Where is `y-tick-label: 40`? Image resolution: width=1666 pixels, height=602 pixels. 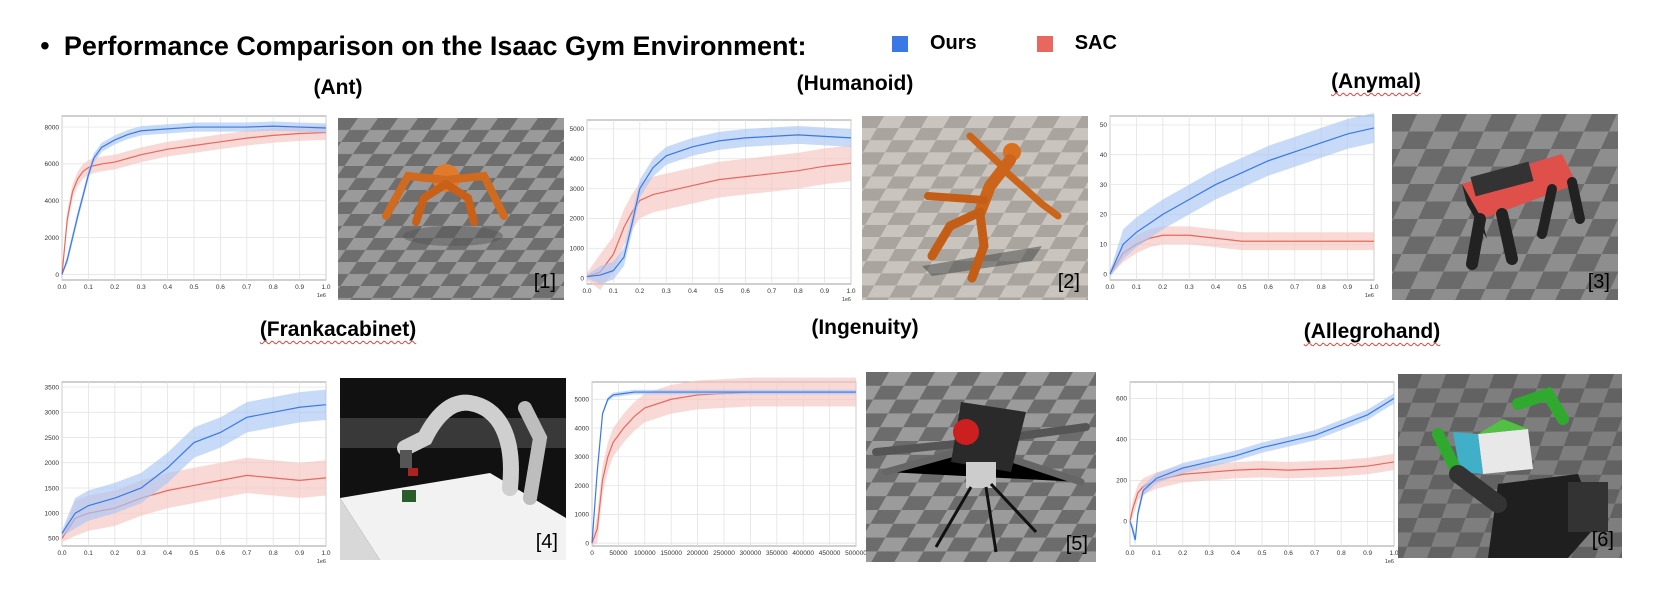
y-tick-label: 40 is located at coordinates (1104, 155).